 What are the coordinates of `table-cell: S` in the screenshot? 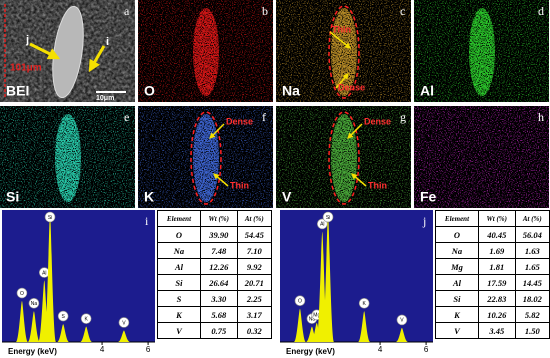 It's located at (179, 298).